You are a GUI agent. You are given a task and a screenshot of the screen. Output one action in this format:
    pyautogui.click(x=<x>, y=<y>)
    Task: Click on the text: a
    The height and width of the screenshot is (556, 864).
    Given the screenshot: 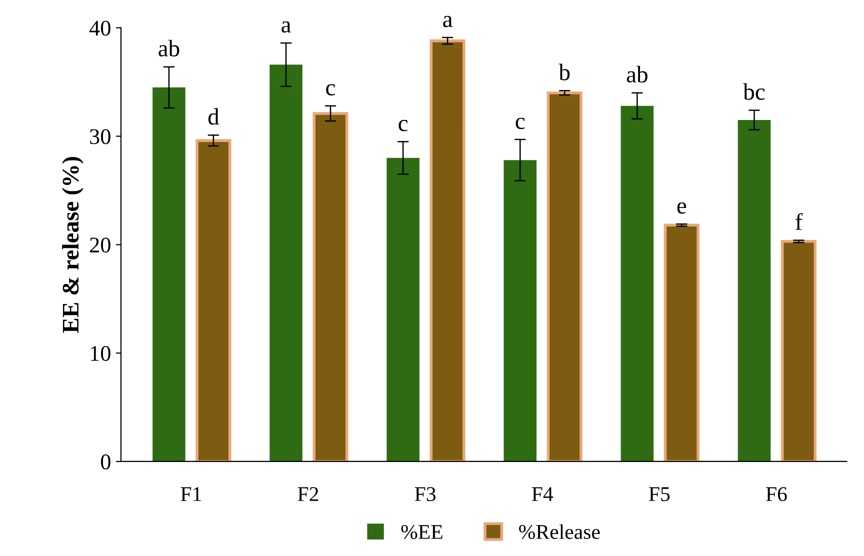 What is the action you would take?
    pyautogui.click(x=447, y=22)
    